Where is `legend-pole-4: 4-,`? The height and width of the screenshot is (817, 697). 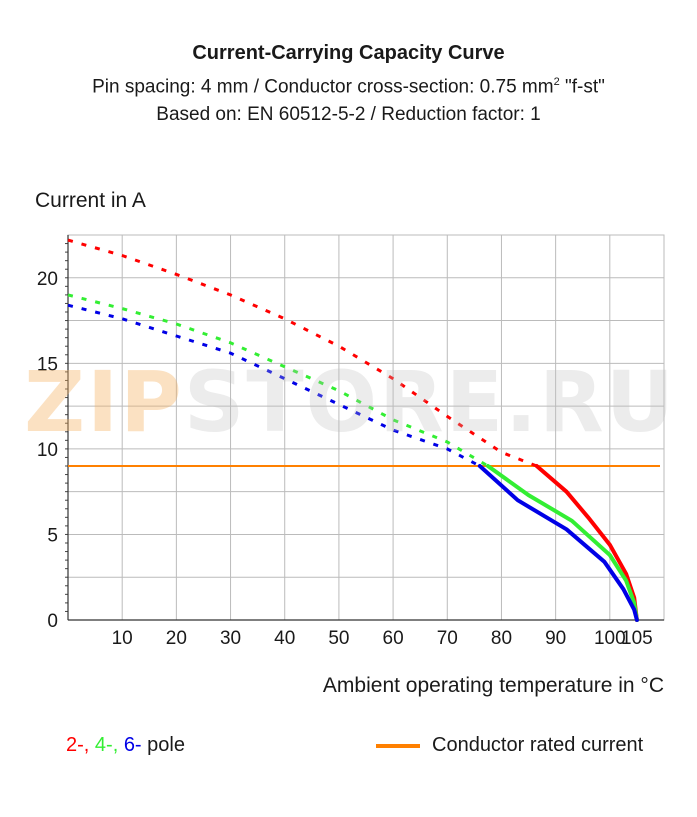 legend-pole-4: 4-, is located at coordinates (106, 745).